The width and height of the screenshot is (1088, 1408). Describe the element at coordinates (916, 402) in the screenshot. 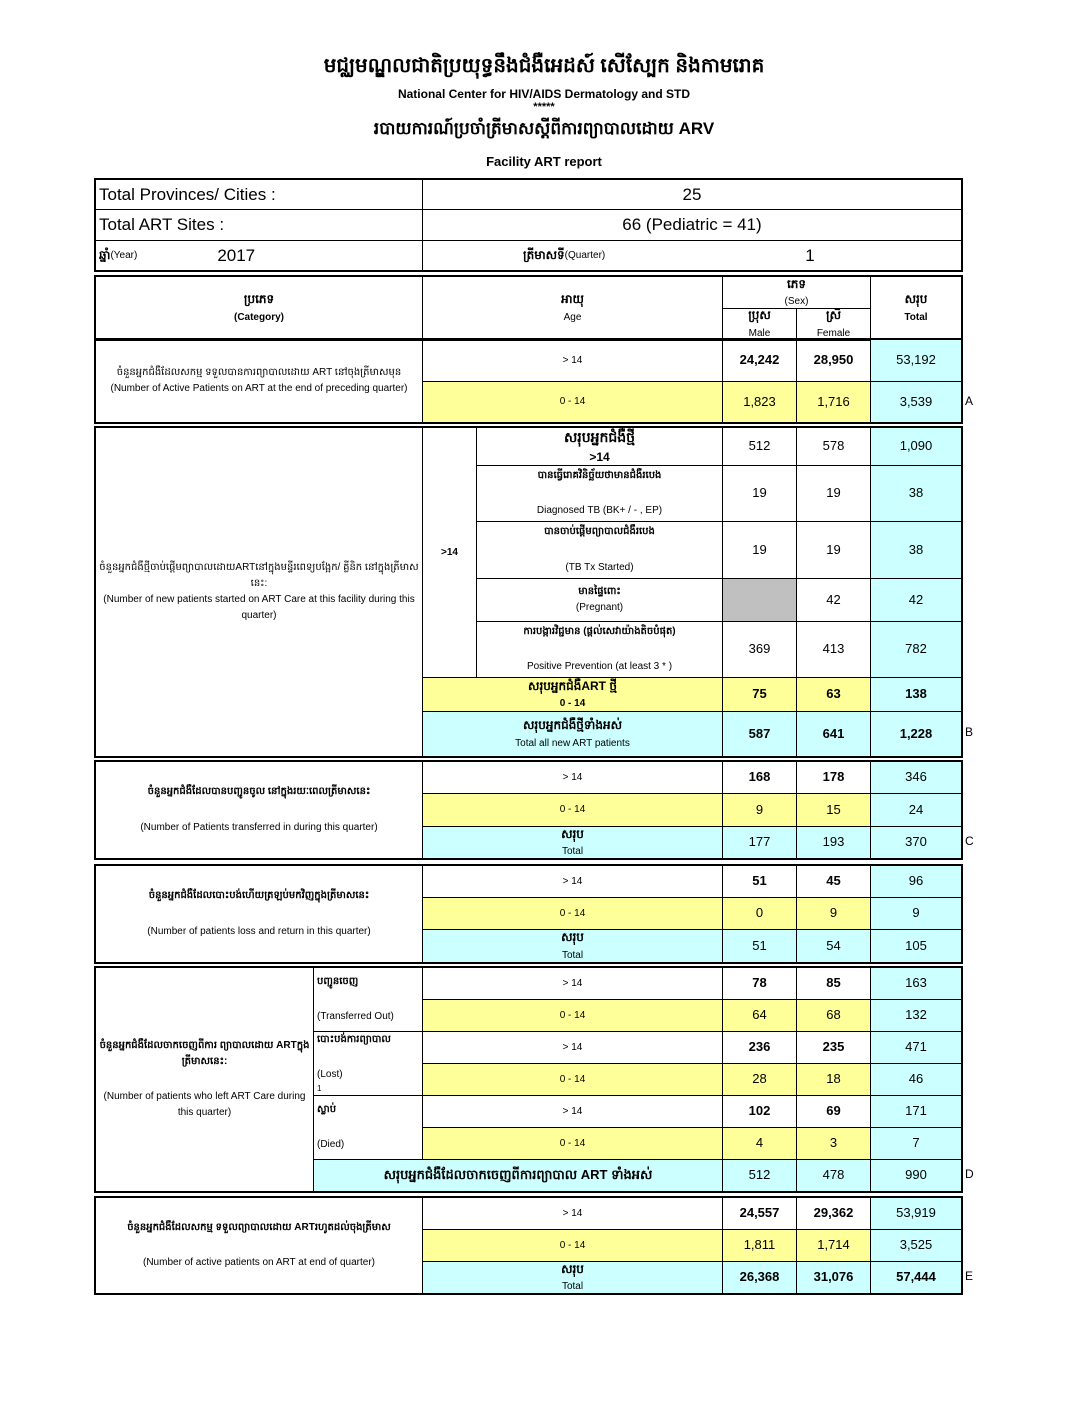

I see `total-value: 3,539` at that location.